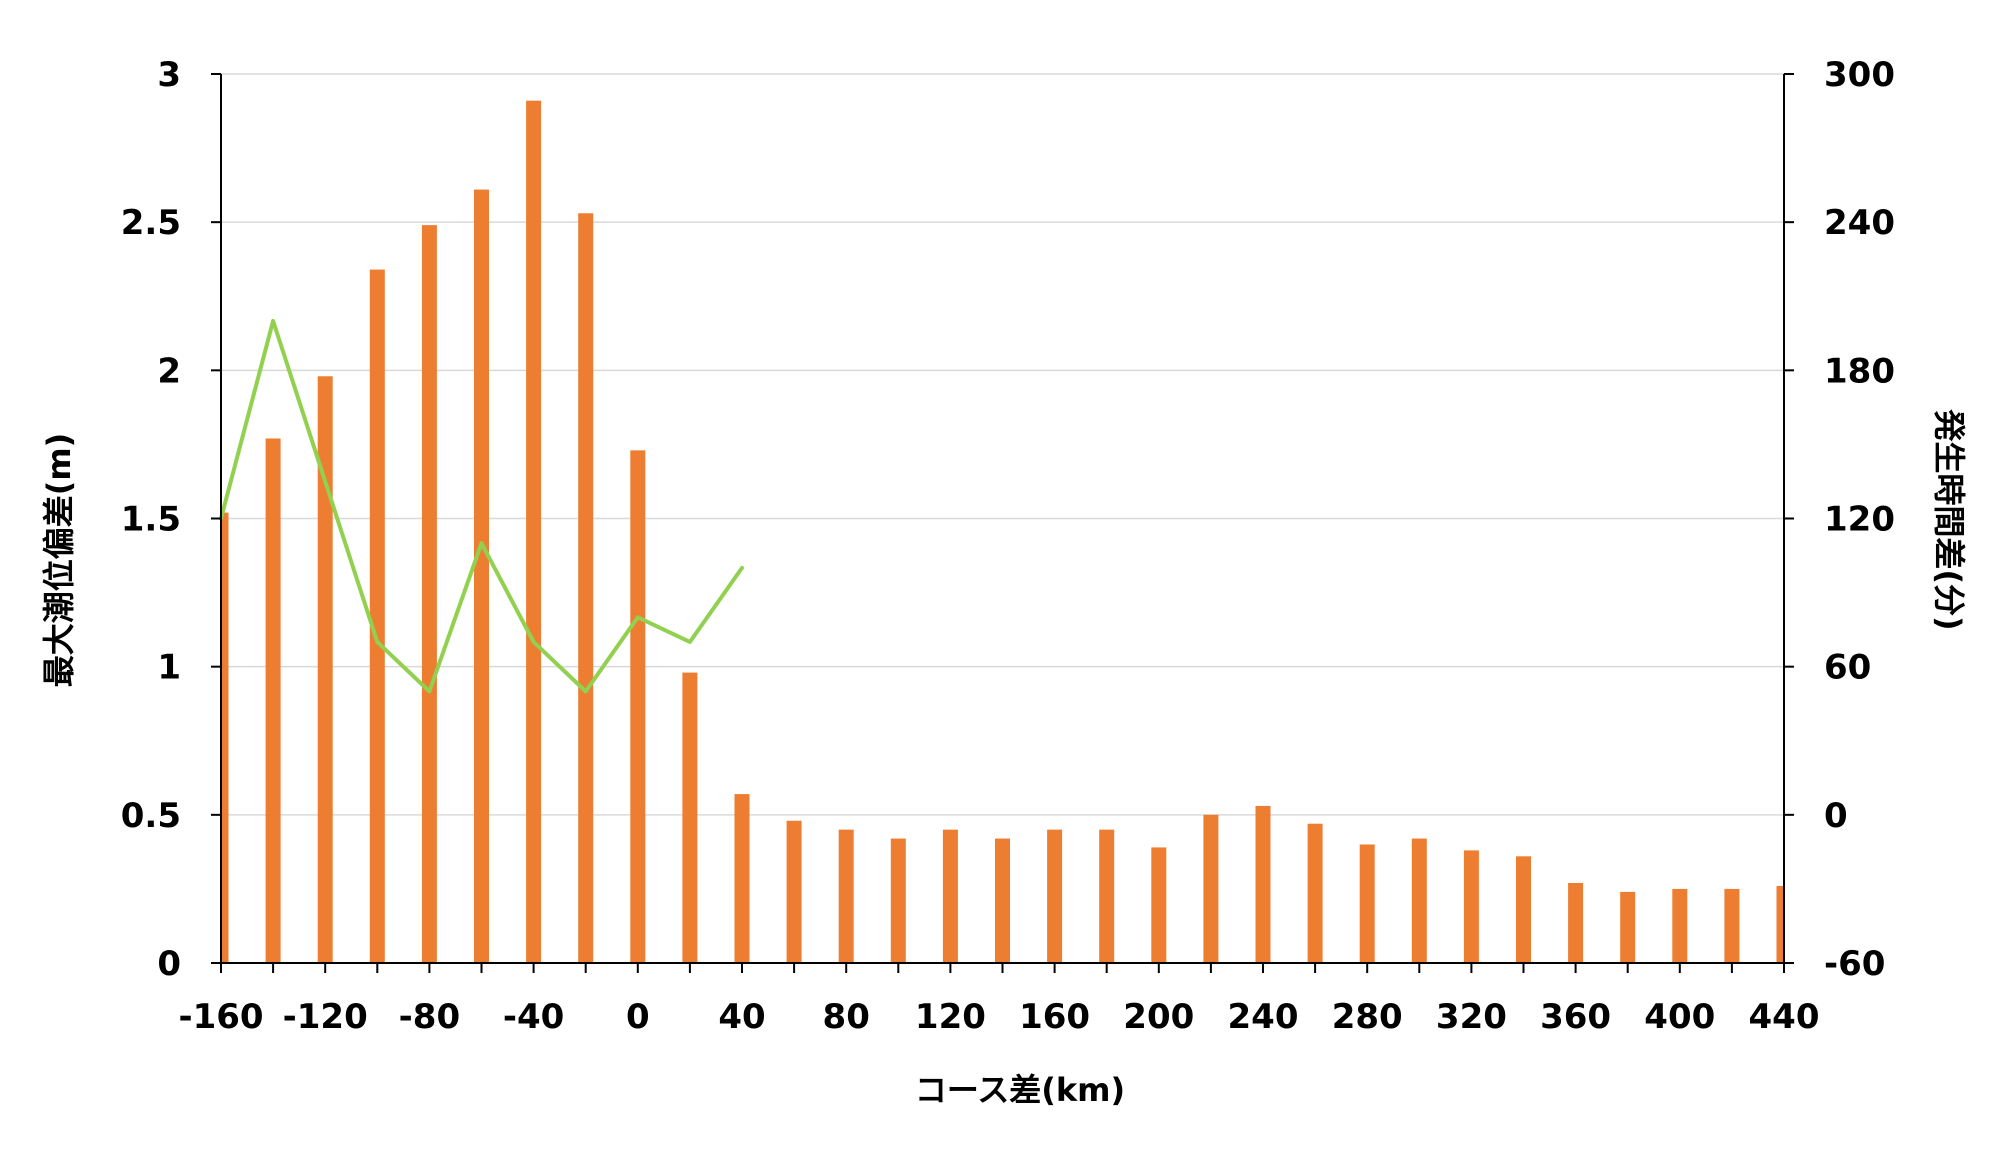 This screenshot has height=1153, width=2000. What do you see at coordinates (1859, 75) in the screenshot?
I see `y-right-tick-label: 300` at bounding box center [1859, 75].